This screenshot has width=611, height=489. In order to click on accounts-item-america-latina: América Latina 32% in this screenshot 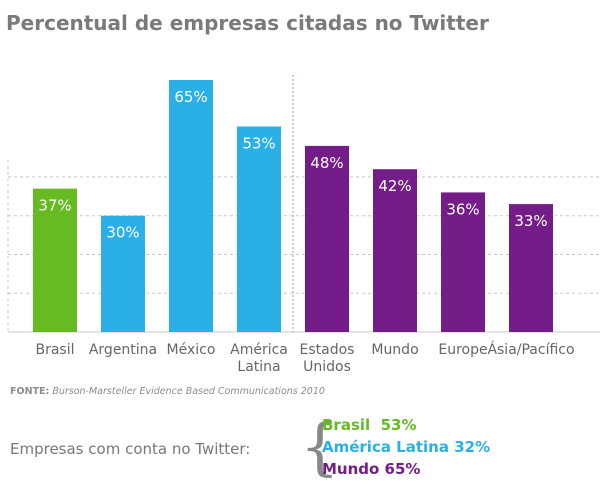, I will do `click(406, 447)`.